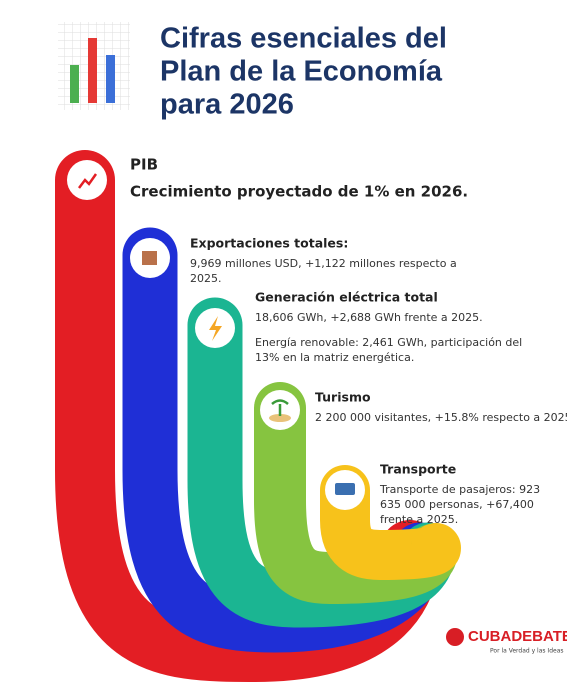  What do you see at coordinates (455, 637) in the screenshot?
I see `logo-mark` at bounding box center [455, 637].